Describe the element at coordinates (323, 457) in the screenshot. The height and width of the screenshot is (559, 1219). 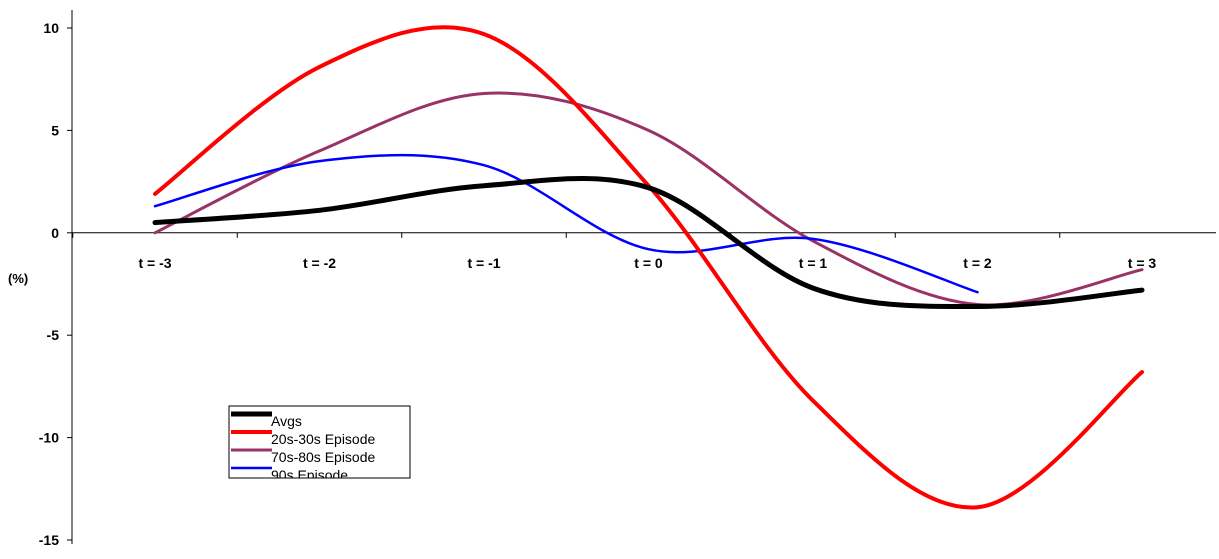
I see `legend-label-2: 70s-80s Episode` at that location.